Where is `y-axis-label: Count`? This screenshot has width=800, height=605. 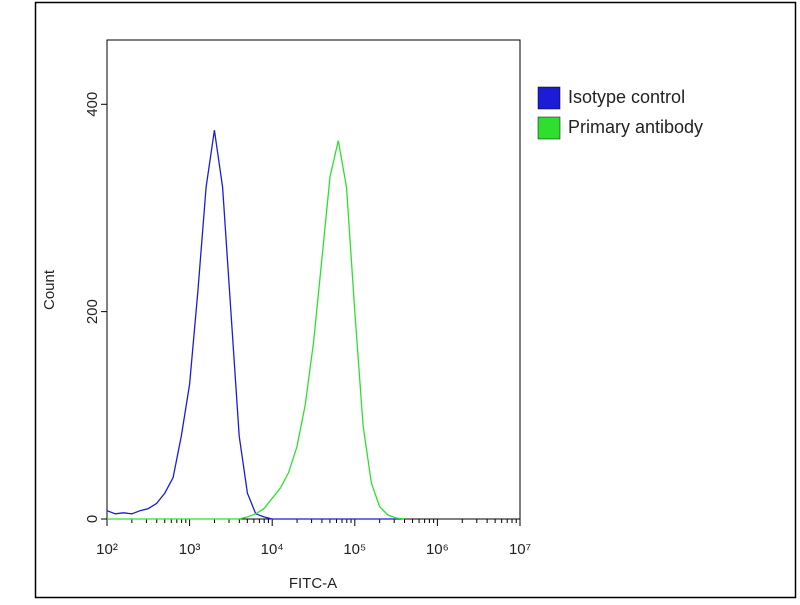 y-axis-label: Count is located at coordinates (49, 289).